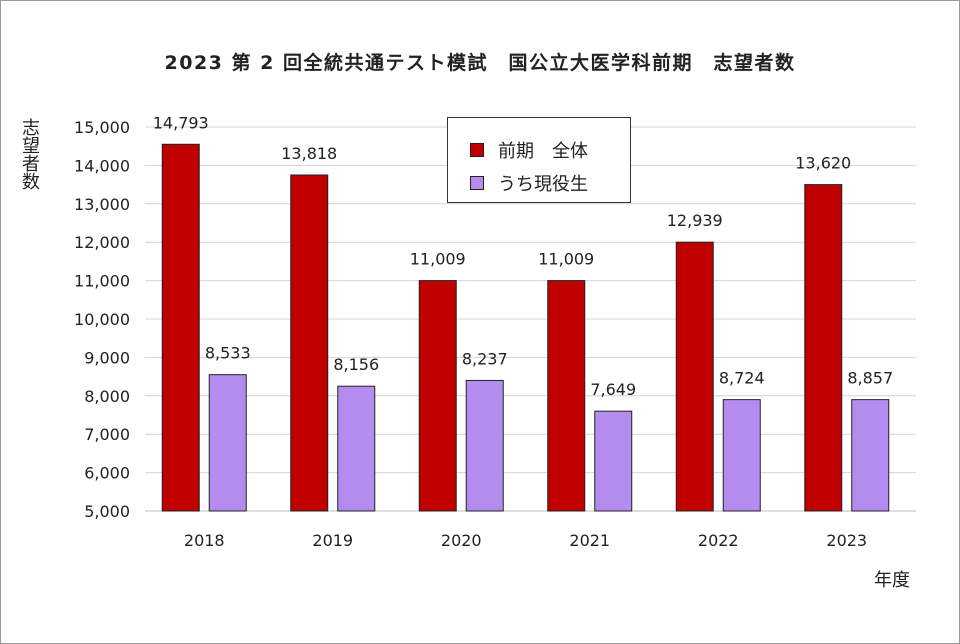 This screenshot has width=960, height=644. What do you see at coordinates (892, 580) in the screenshot?
I see `x-axis-label: 年度` at bounding box center [892, 580].